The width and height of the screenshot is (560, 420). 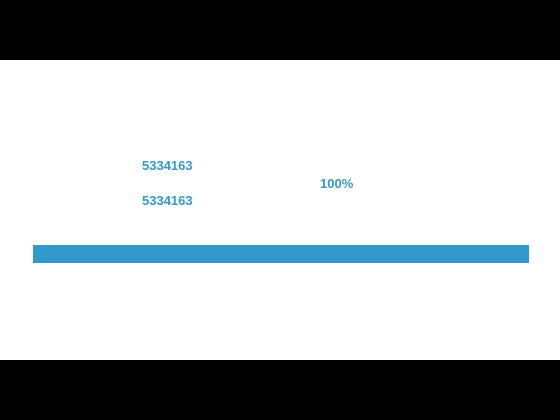 What do you see at coordinates (167, 200) in the screenshot?
I see `bytes-total-counter: 5334163` at bounding box center [167, 200].